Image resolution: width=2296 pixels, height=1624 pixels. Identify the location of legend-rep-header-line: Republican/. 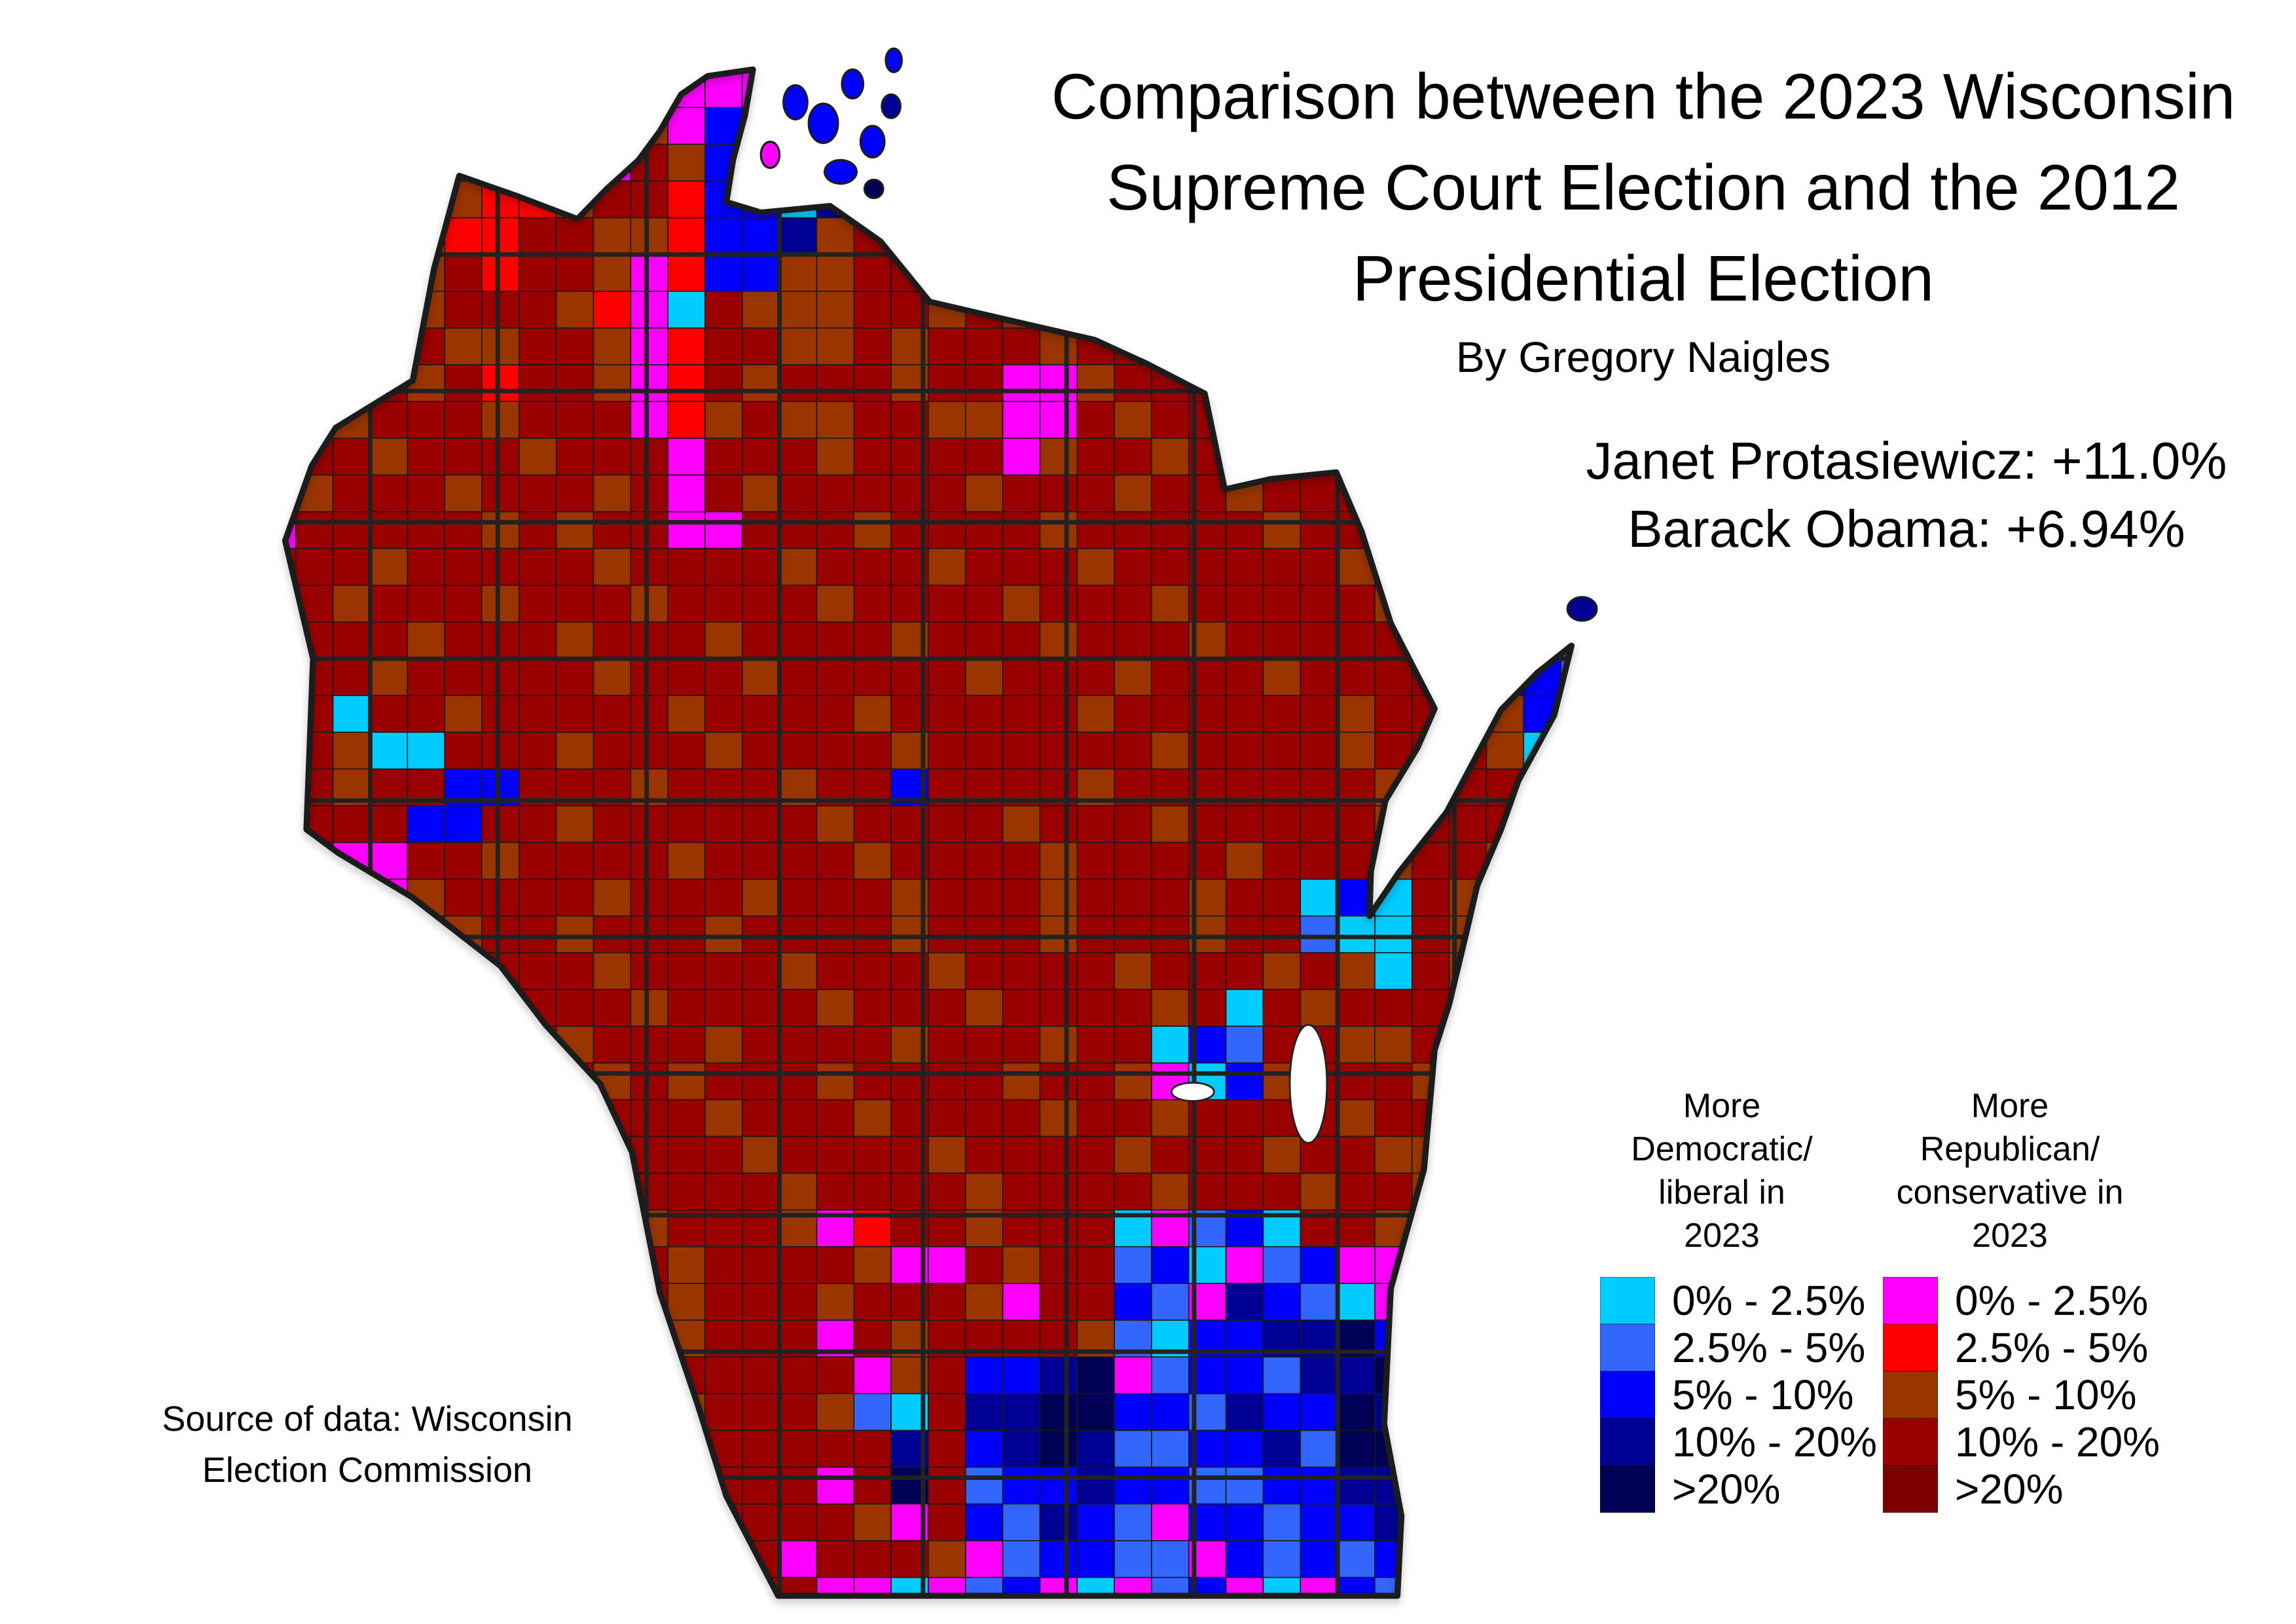
(2010, 1149).